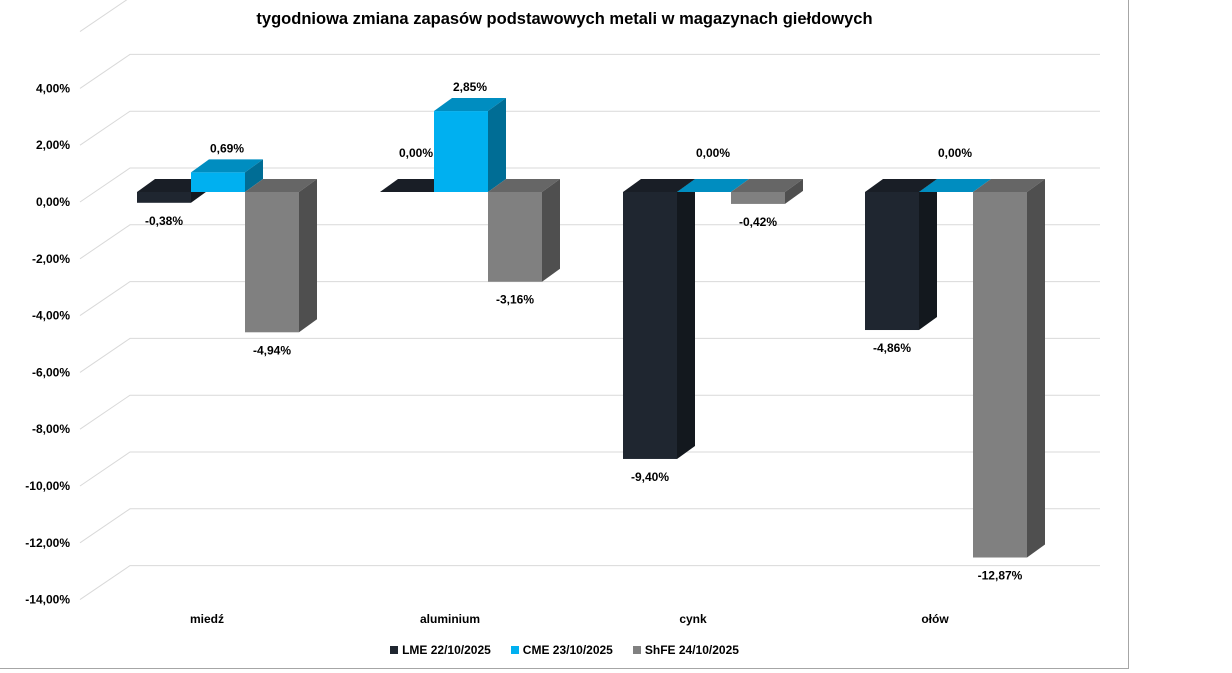  I want to click on data-label: -9,40%, so click(650, 477).